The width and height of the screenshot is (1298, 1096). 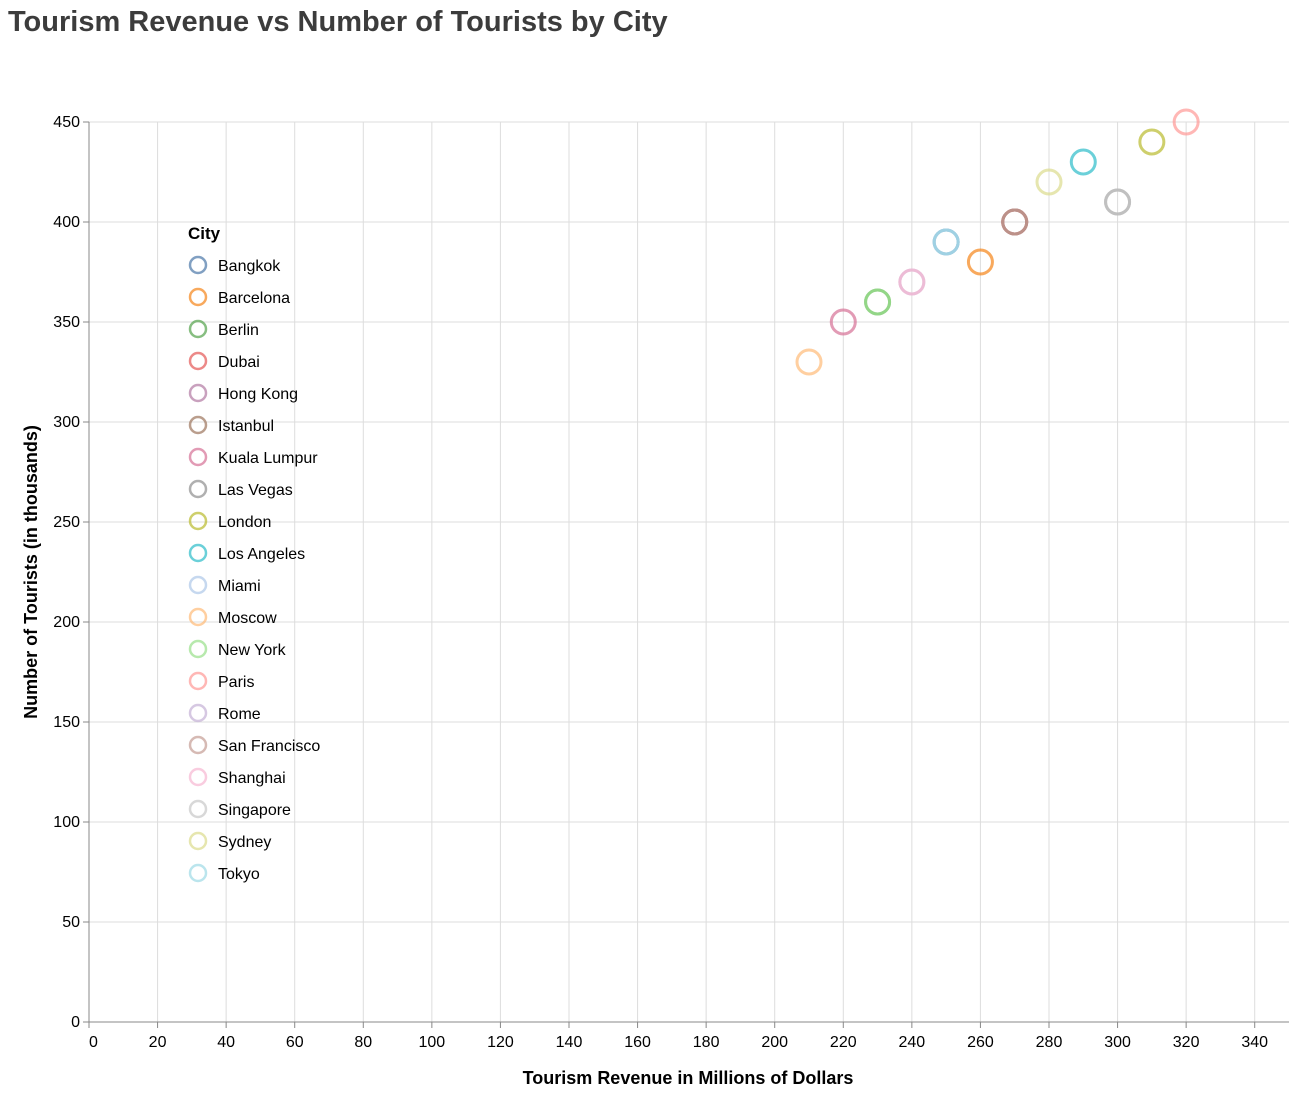 I want to click on x-tick-label: 0, so click(x=93, y=1042).